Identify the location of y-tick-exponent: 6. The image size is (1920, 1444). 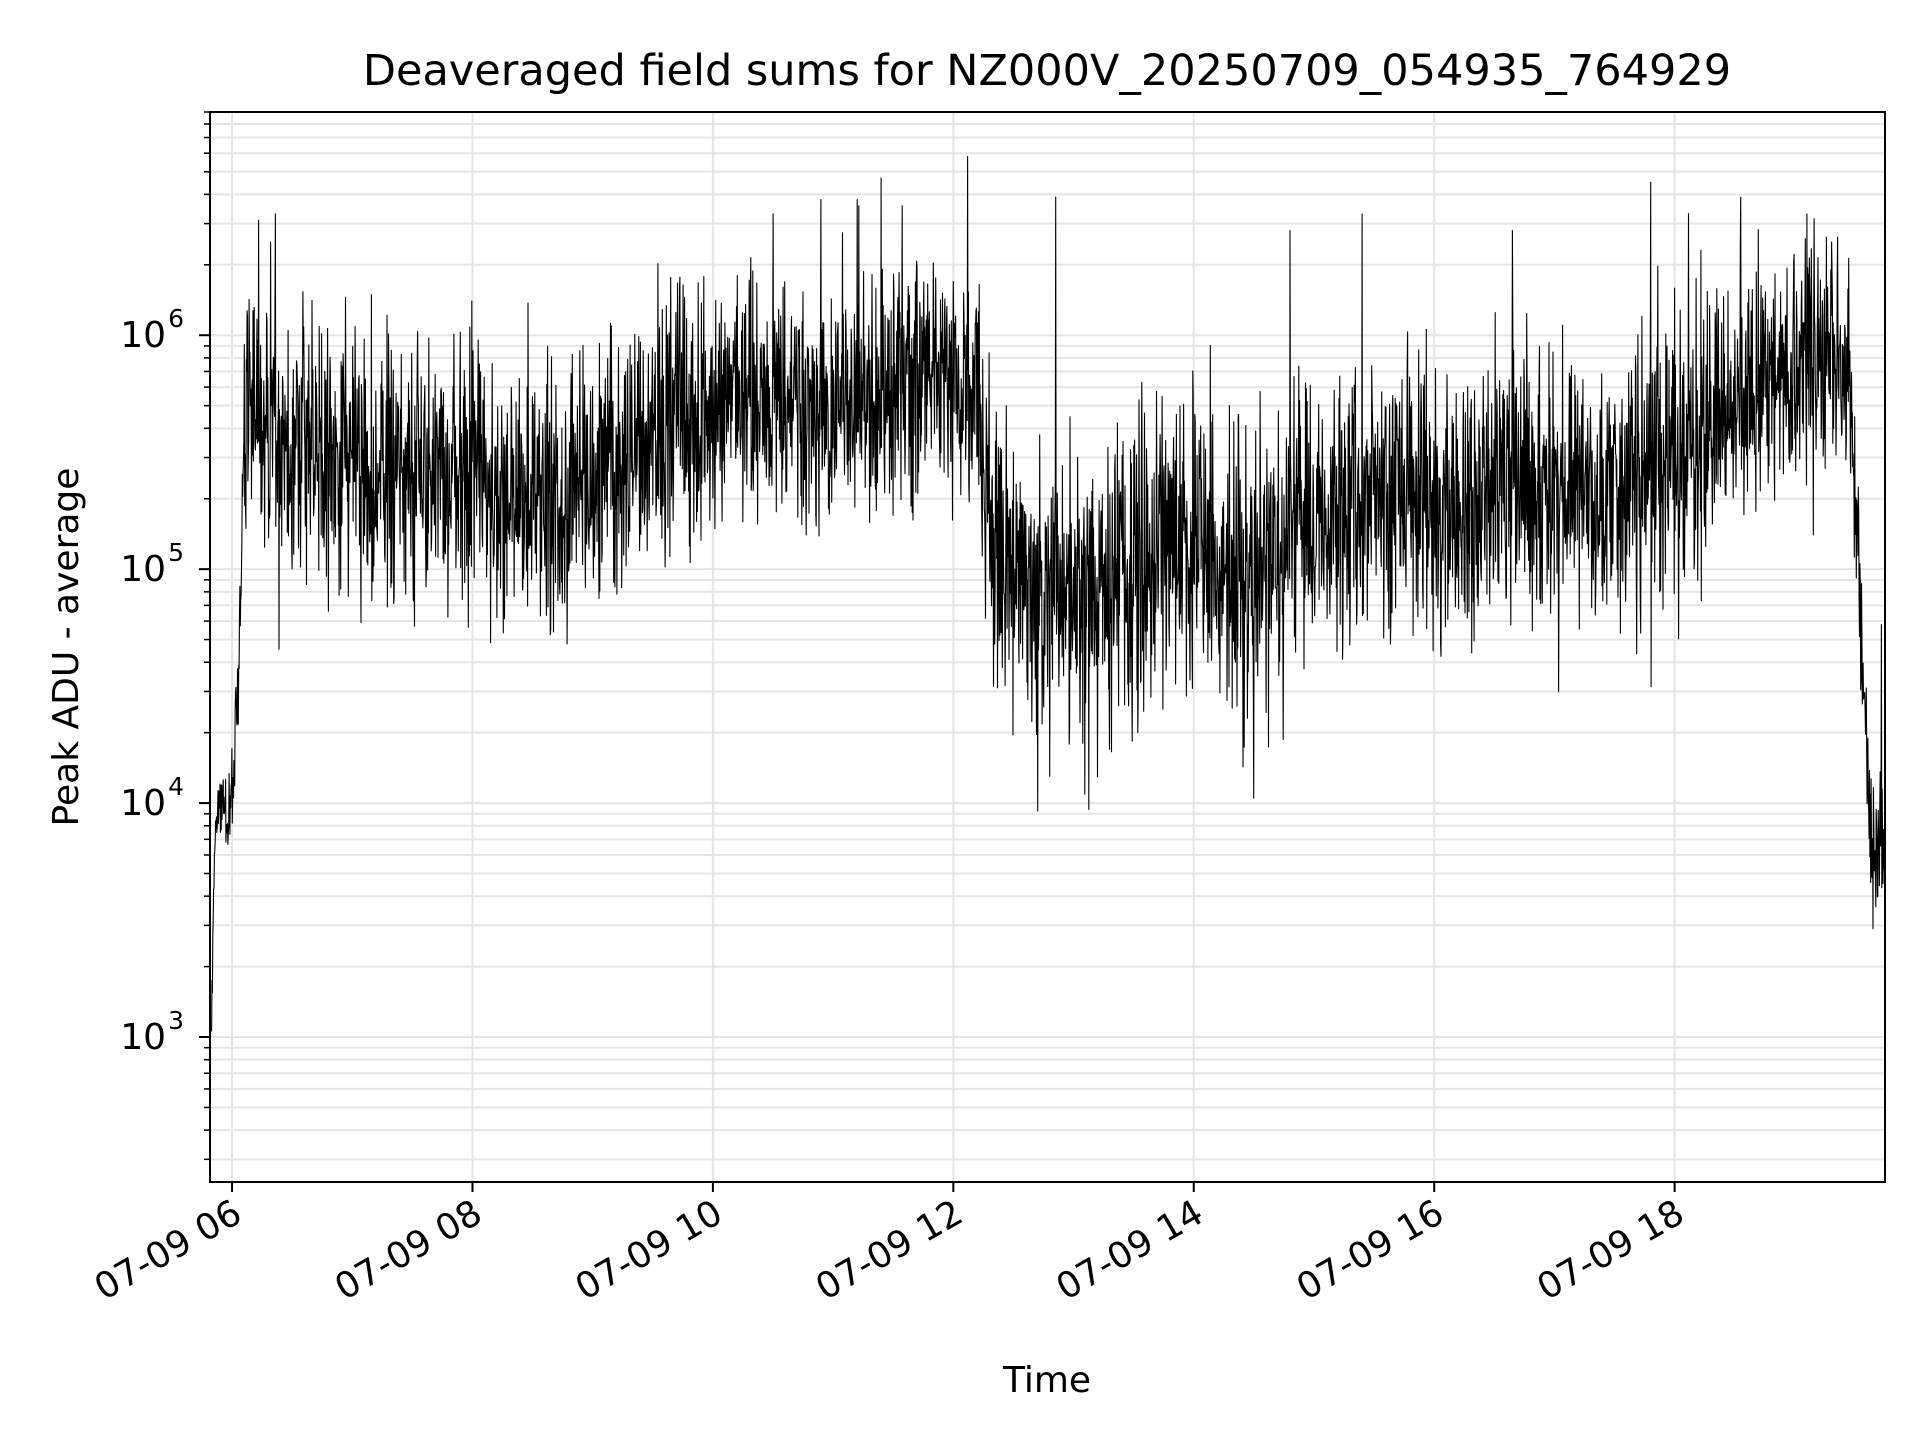
(176, 318).